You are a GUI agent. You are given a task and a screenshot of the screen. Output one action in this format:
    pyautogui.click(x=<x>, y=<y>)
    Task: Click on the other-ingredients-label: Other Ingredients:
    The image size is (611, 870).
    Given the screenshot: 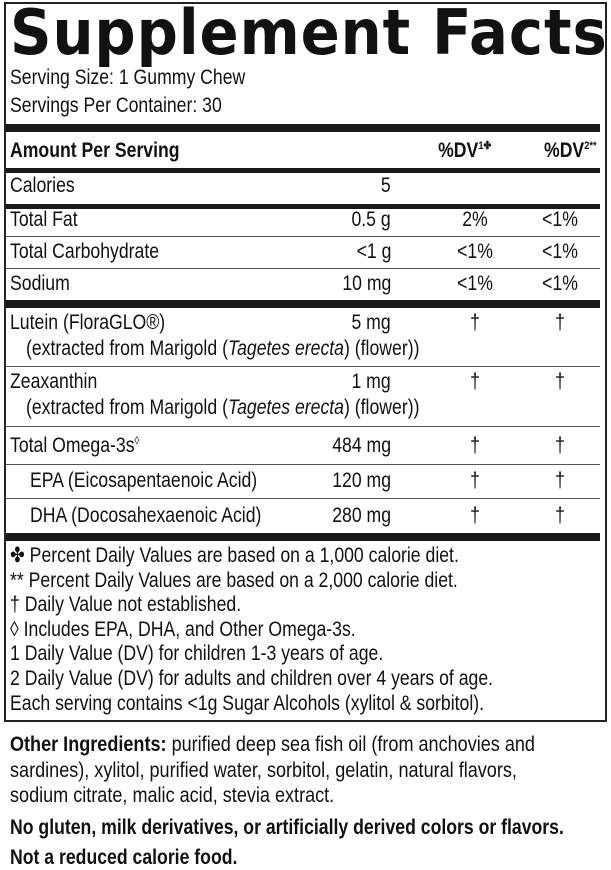 What is the action you would take?
    pyautogui.click(x=88, y=744)
    